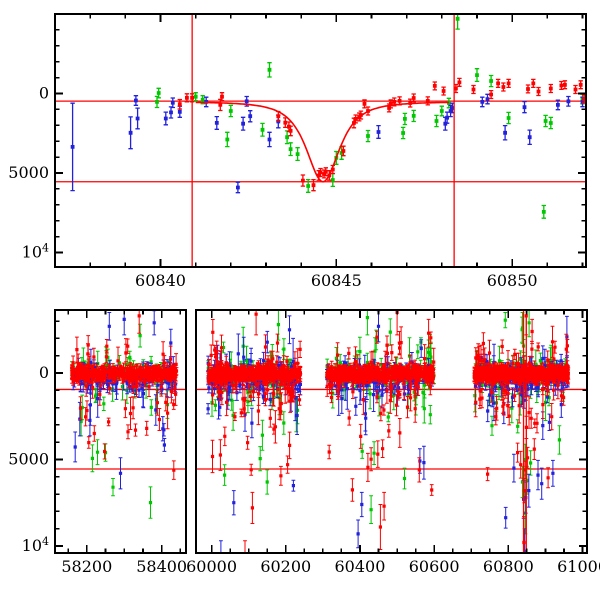  I want to click on x-axis-tick-label: 60400, so click(360, 566).